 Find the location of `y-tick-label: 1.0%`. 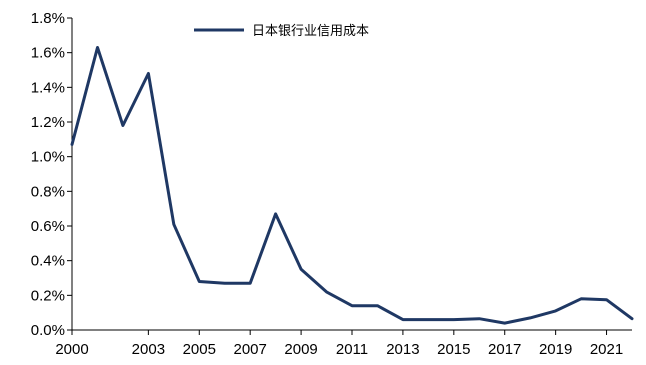

y-tick-label: 1.0% is located at coordinates (48, 157).